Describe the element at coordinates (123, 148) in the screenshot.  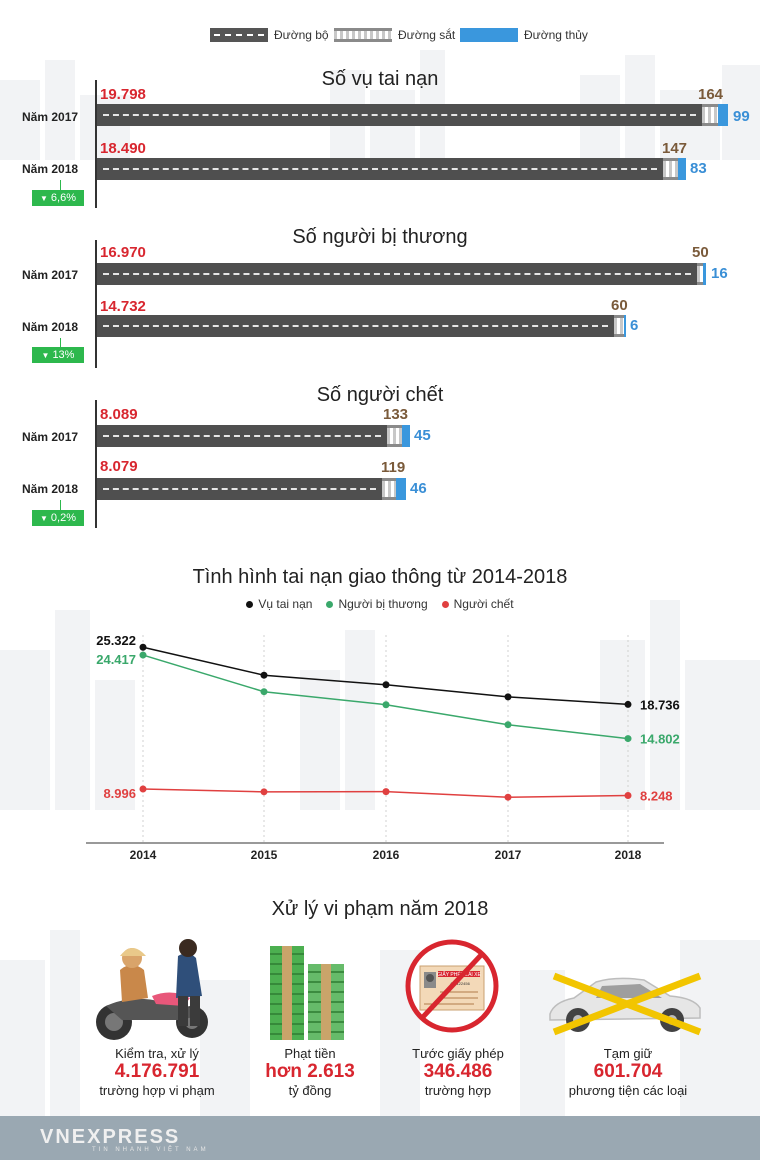
I see `accidents-2018-road-label: 18.490` at that location.